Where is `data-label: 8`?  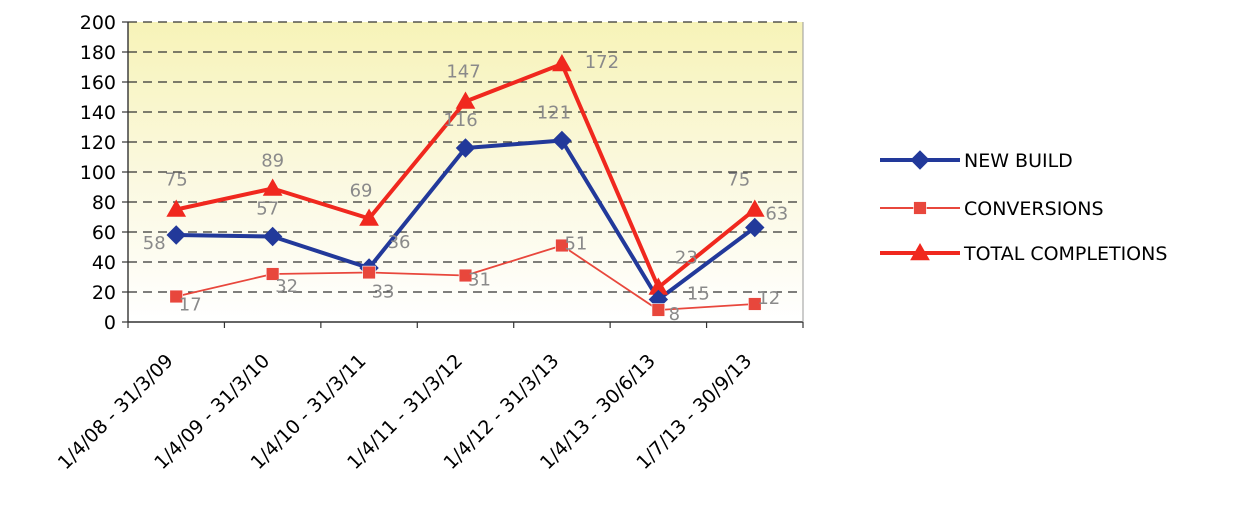
data-label: 8 is located at coordinates (674, 314).